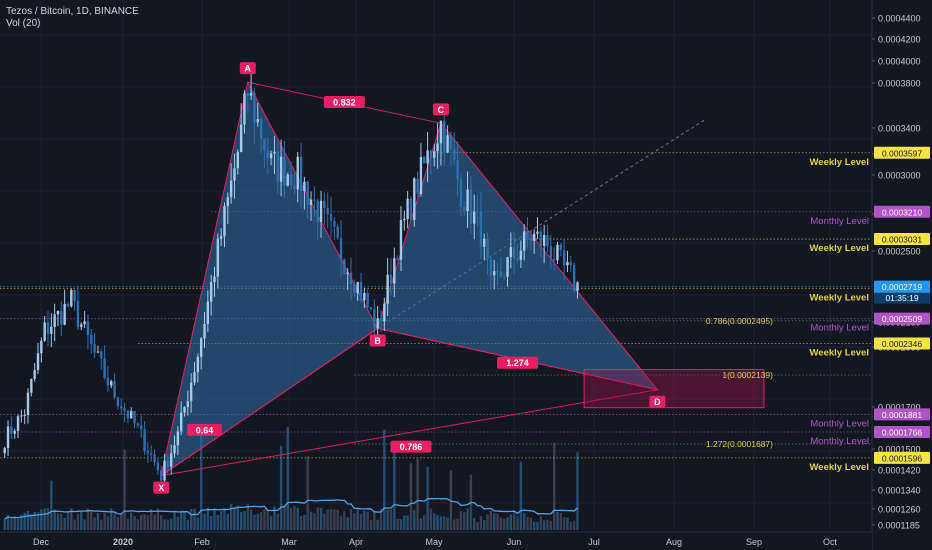 Image resolution: width=932 pixels, height=550 pixels. Describe the element at coordinates (747, 375) in the screenshot. I see `fib-label: 1(0.0002139)` at that location.